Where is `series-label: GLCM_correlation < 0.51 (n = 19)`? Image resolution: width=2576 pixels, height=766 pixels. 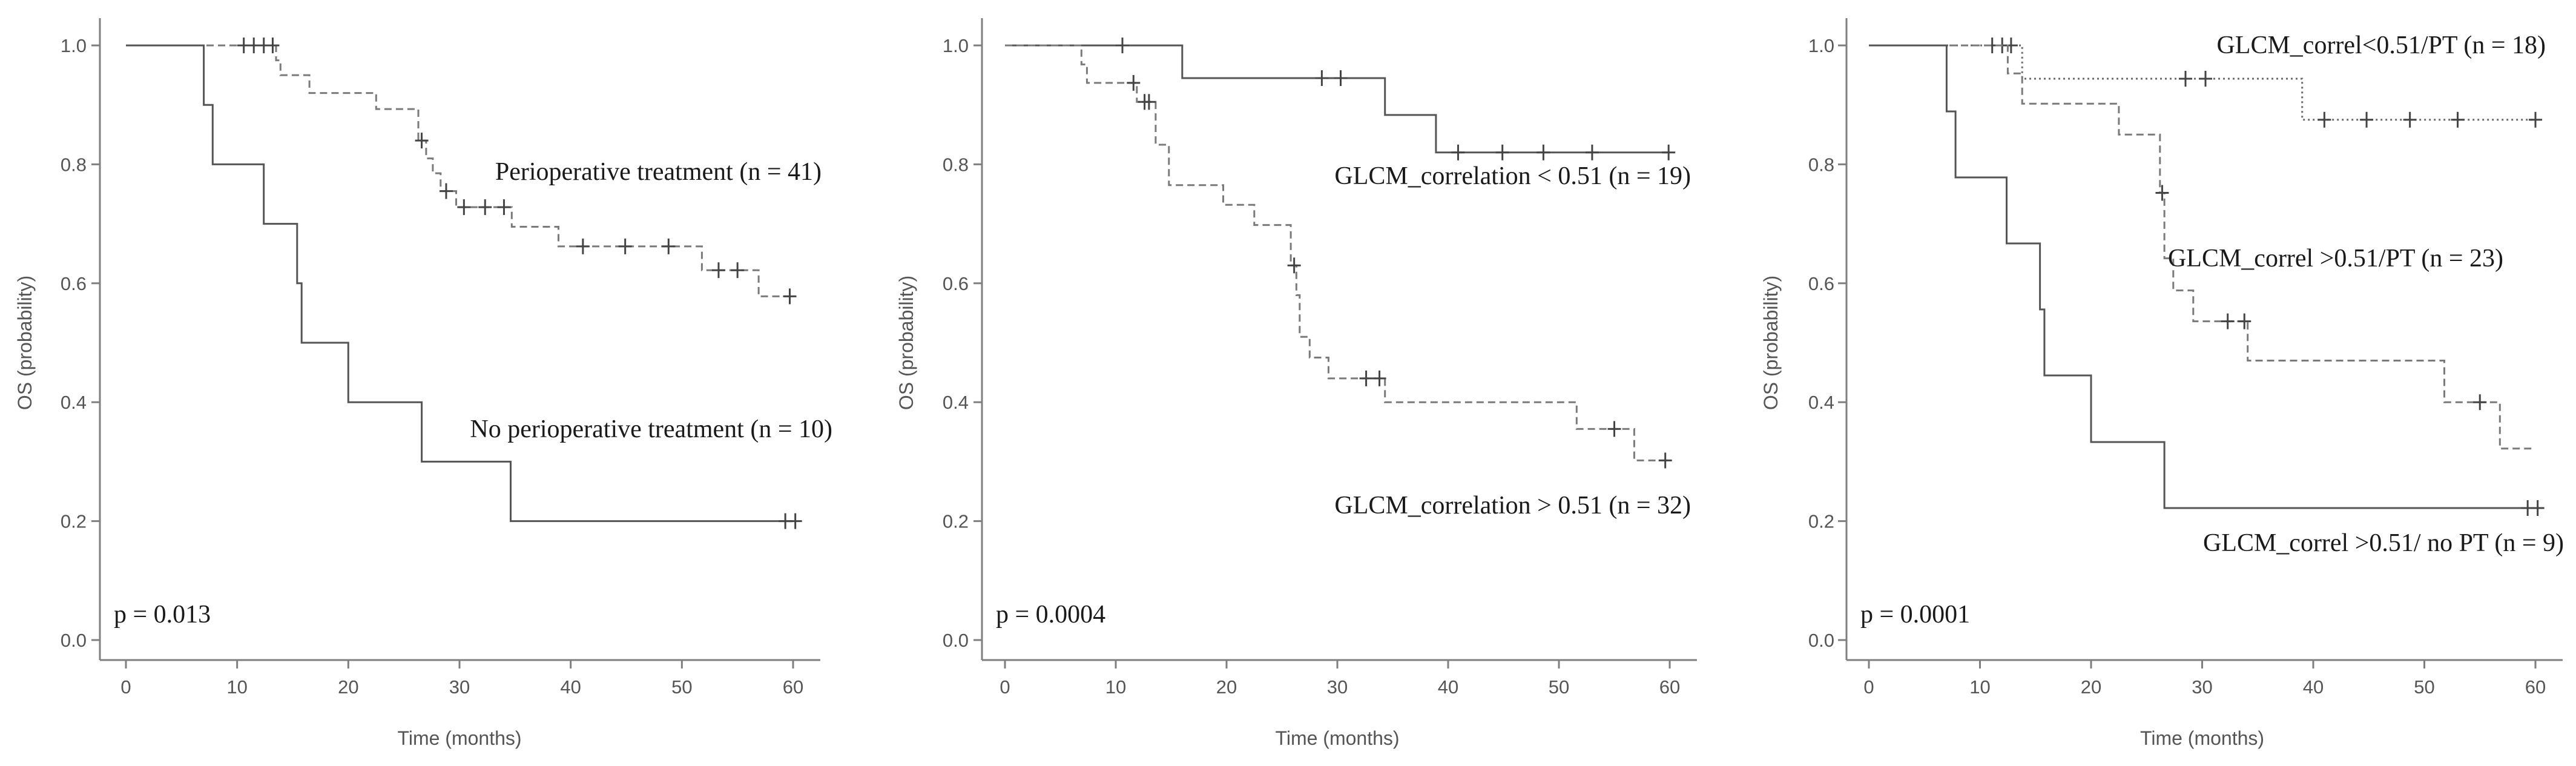 series-label: GLCM_correlation < 0.51 (n = 19) is located at coordinates (1512, 176).